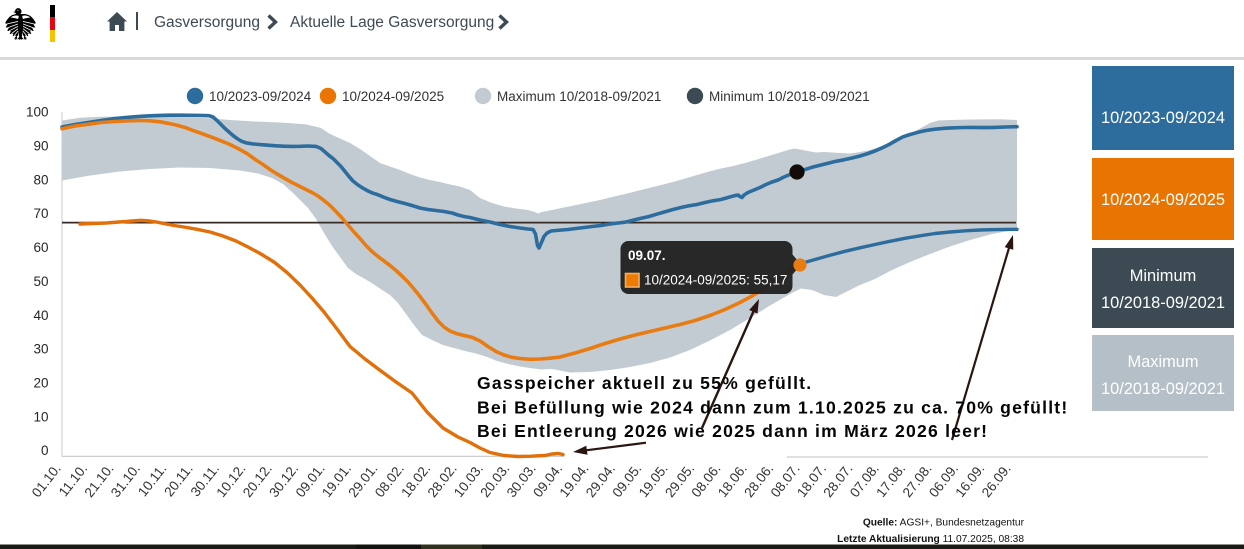  I want to click on svg-text:Letzte Aktualisierung 11.07.20: Letzte Aktualisierung 11.07.2025, 08:38, so click(930, 539).